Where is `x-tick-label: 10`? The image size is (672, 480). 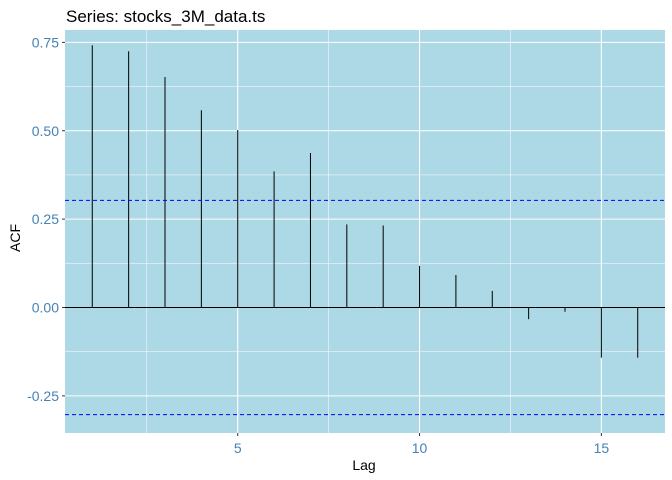 x-tick-label: 10 is located at coordinates (420, 448).